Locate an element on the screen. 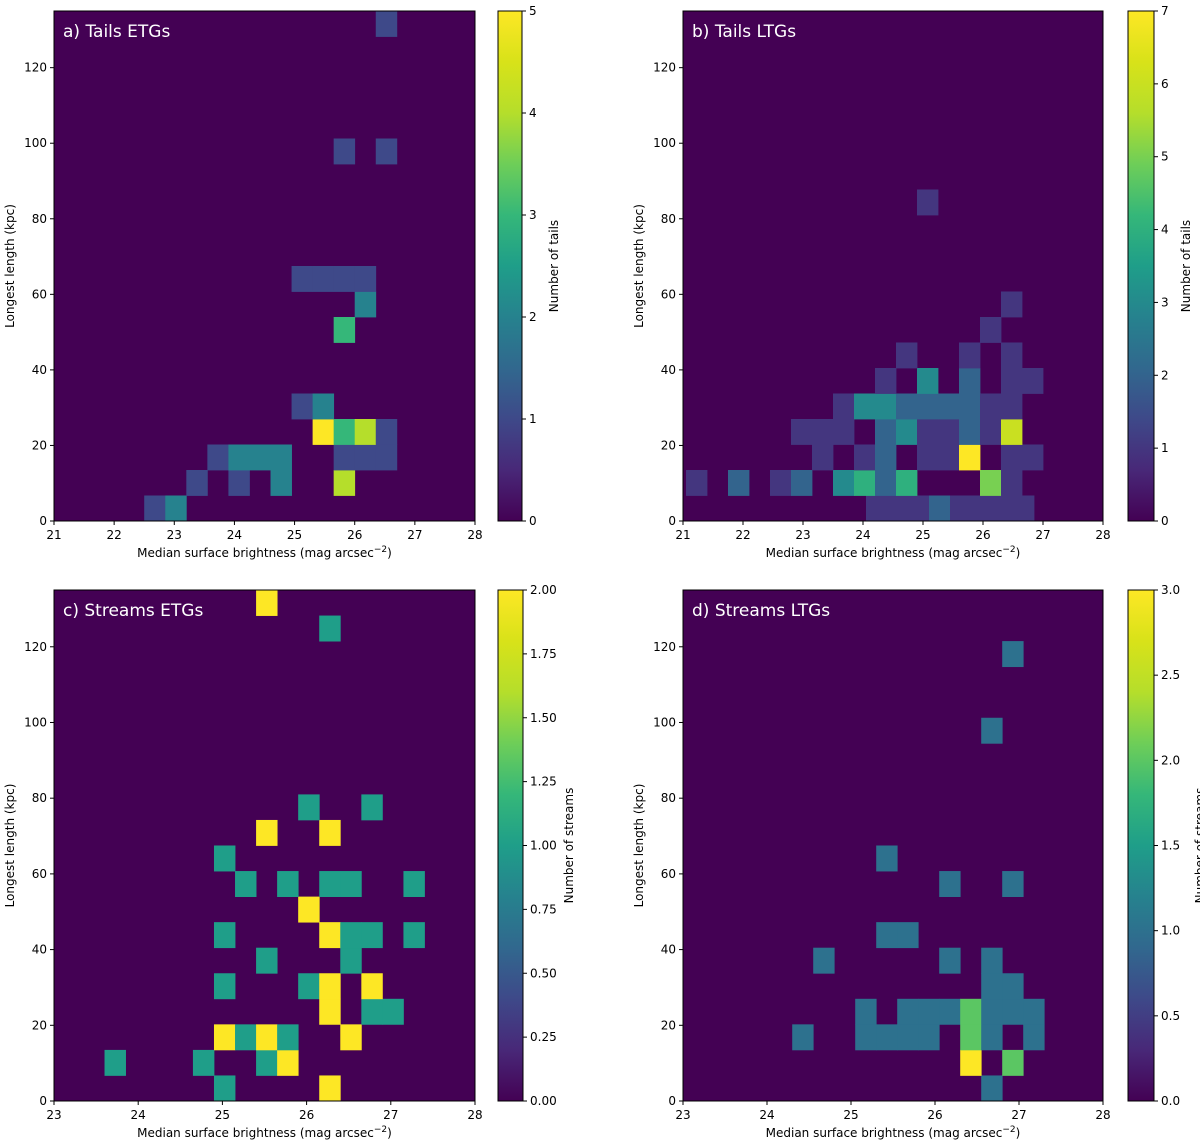 The width and height of the screenshot is (1200, 1144). colorbar-tick-label: 1.75 is located at coordinates (543, 654).